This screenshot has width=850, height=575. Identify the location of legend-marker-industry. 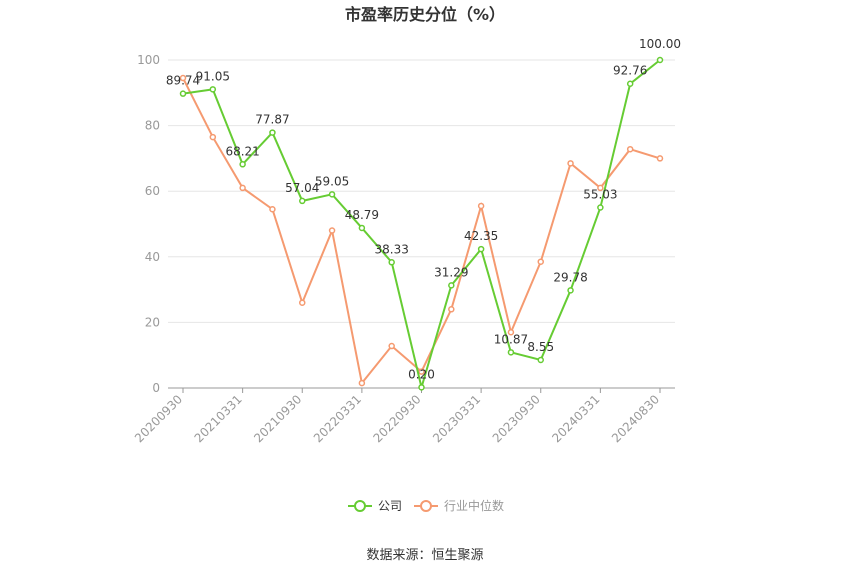
(426, 506).